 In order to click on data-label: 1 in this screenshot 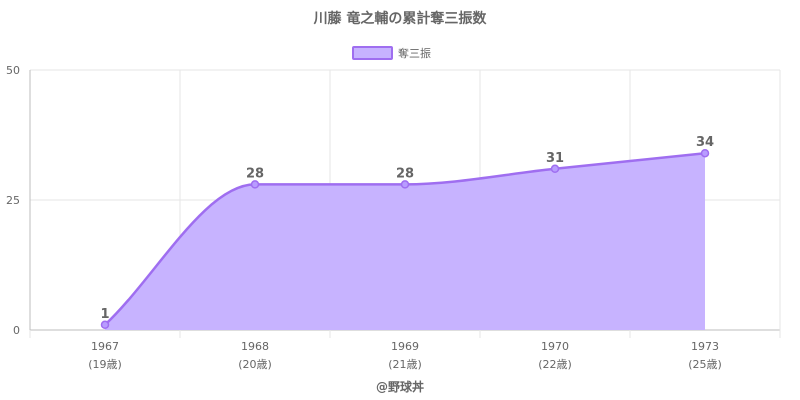, I will do `click(104, 314)`.